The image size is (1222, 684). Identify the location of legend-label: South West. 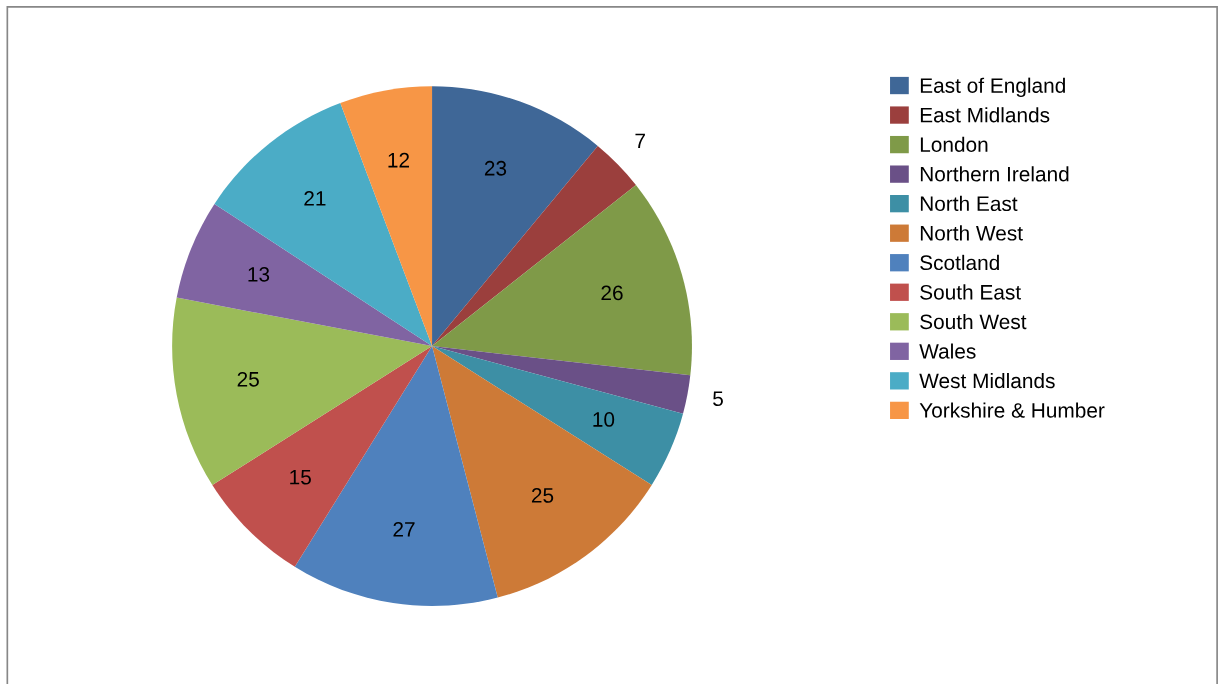
(973, 321).